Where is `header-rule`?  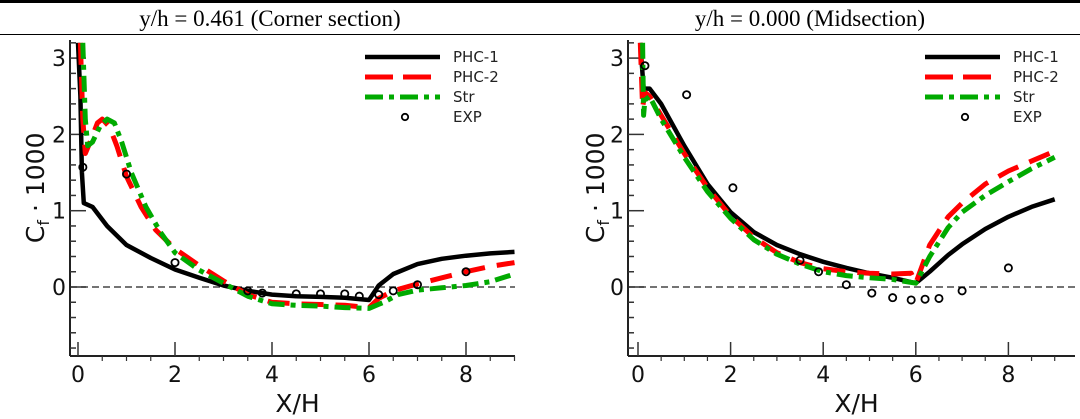
header-rule is located at coordinates (540, 34).